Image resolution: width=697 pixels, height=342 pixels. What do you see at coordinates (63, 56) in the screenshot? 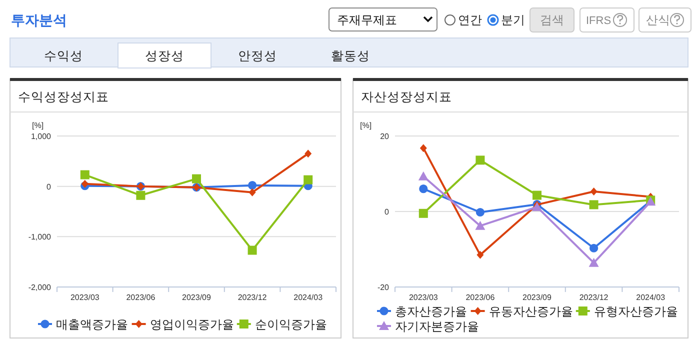
I see `text: 수익성` at bounding box center [63, 56].